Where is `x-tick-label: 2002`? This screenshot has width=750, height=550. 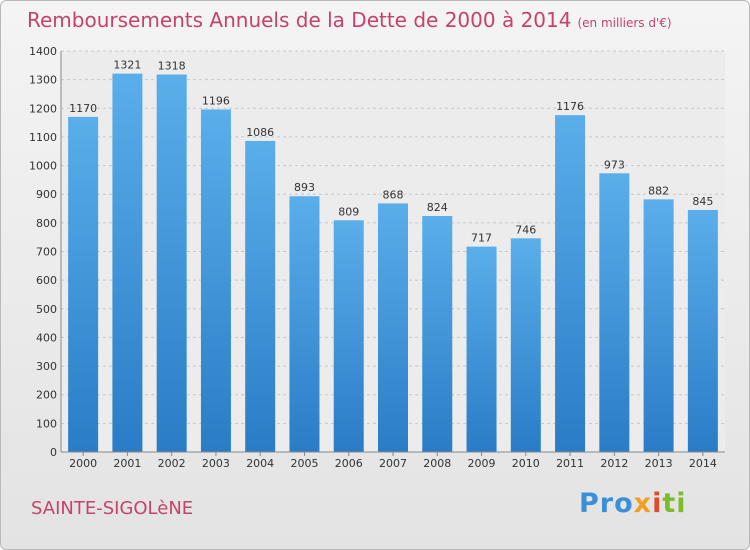 x-tick-label: 2002 is located at coordinates (172, 463).